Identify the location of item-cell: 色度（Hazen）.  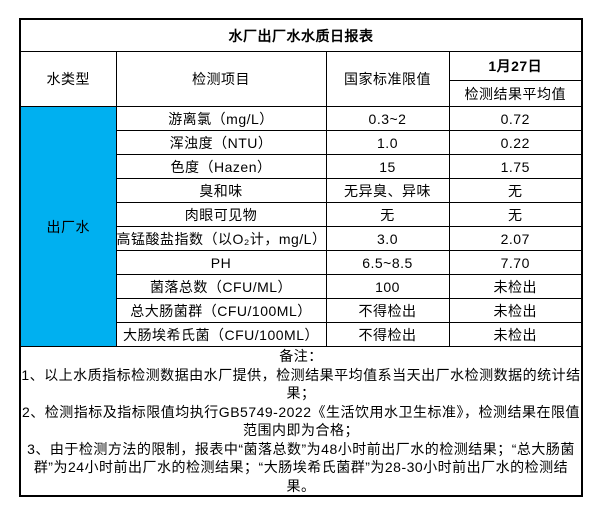
(221, 166).